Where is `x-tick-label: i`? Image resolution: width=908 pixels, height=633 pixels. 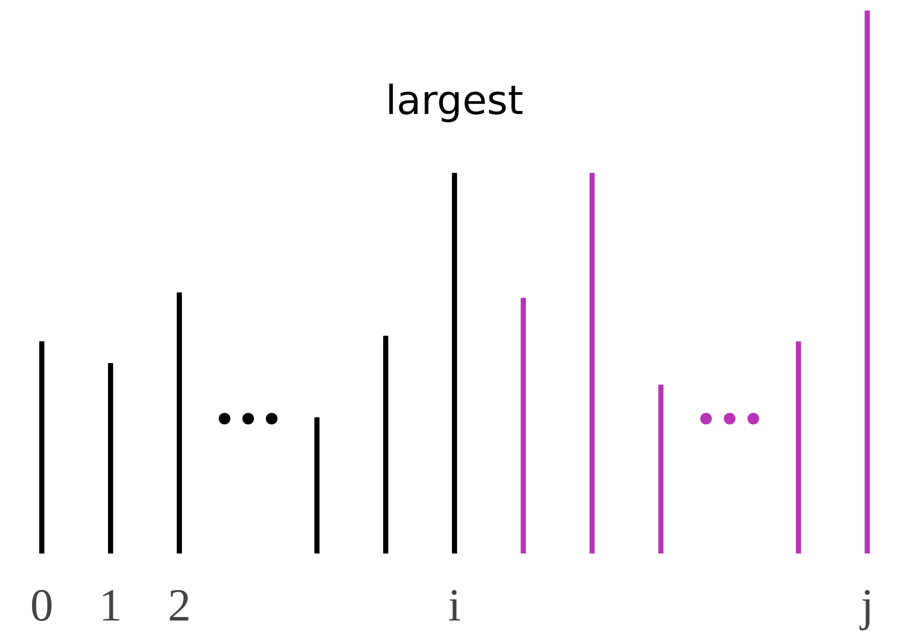
x-tick-label: i is located at coordinates (454, 605).